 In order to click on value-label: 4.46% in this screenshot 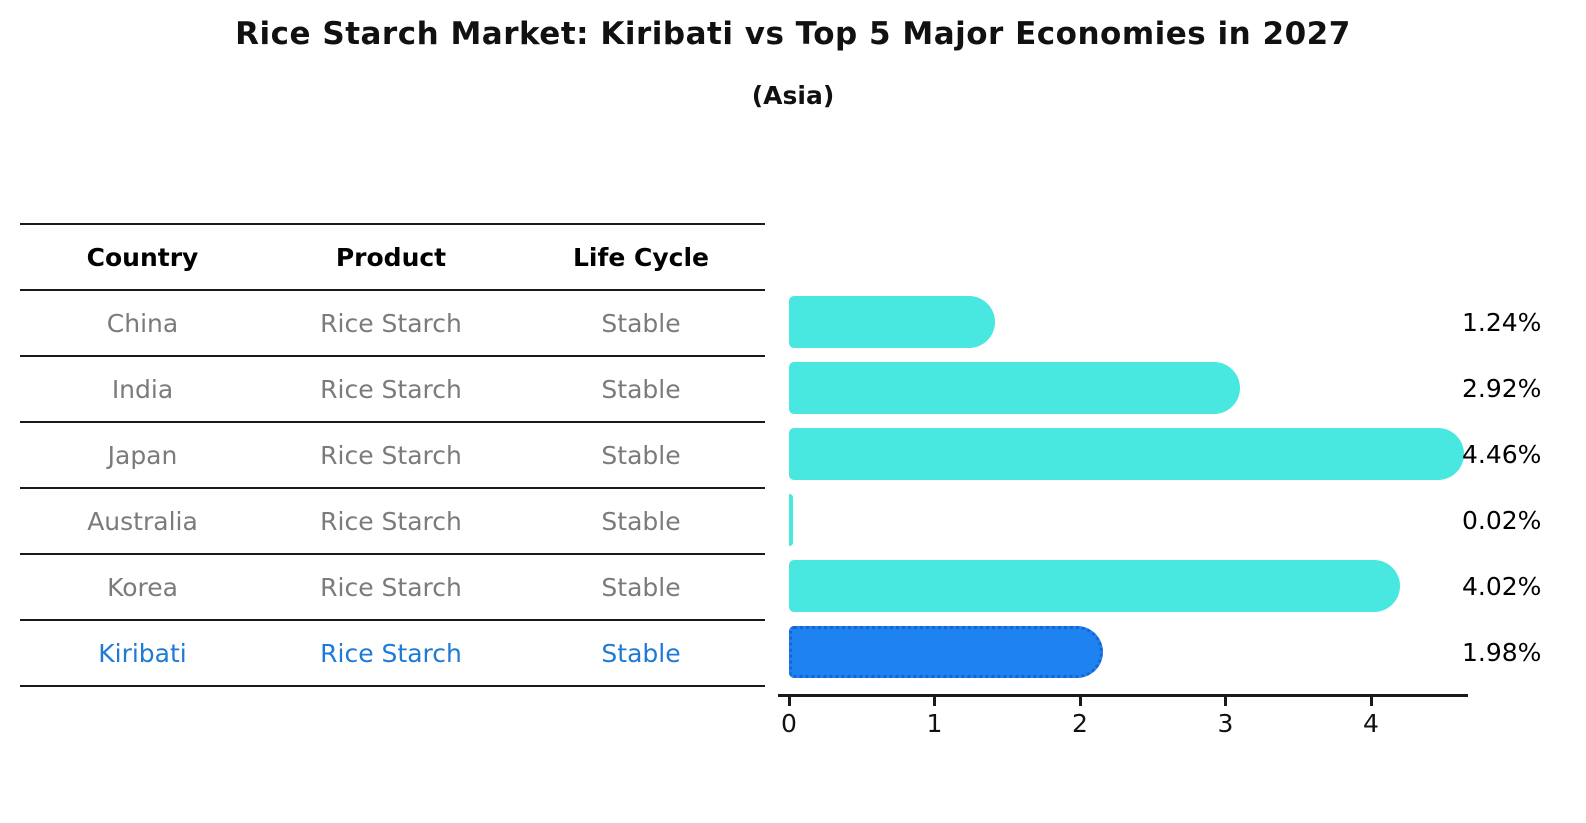, I will do `click(1502, 454)`.